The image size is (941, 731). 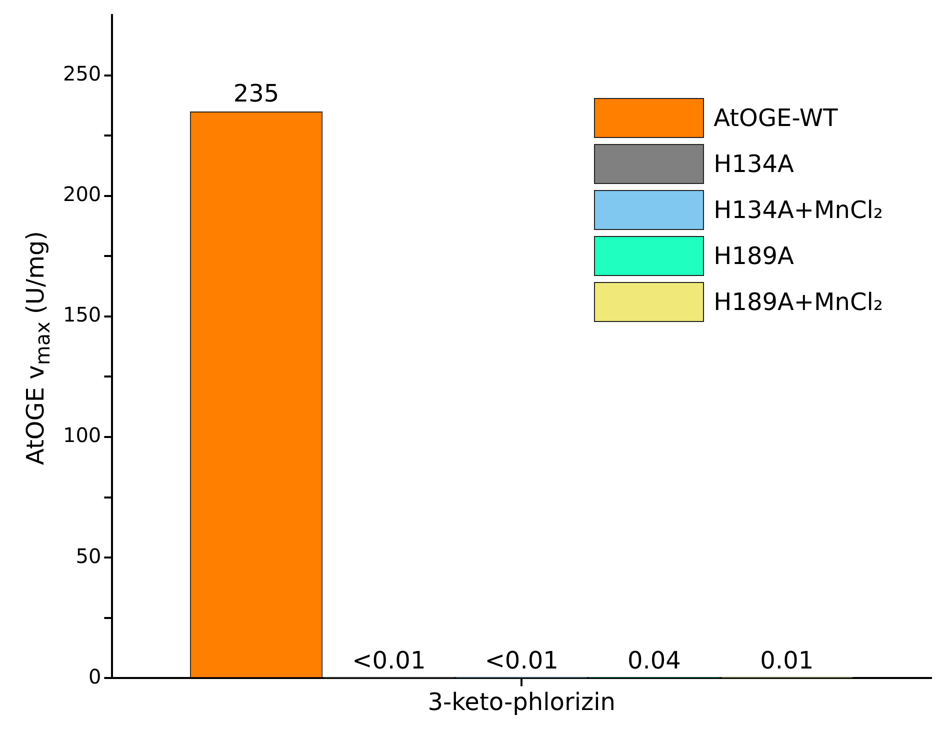 What do you see at coordinates (95, 676) in the screenshot?
I see `y-tick-label: 0` at bounding box center [95, 676].